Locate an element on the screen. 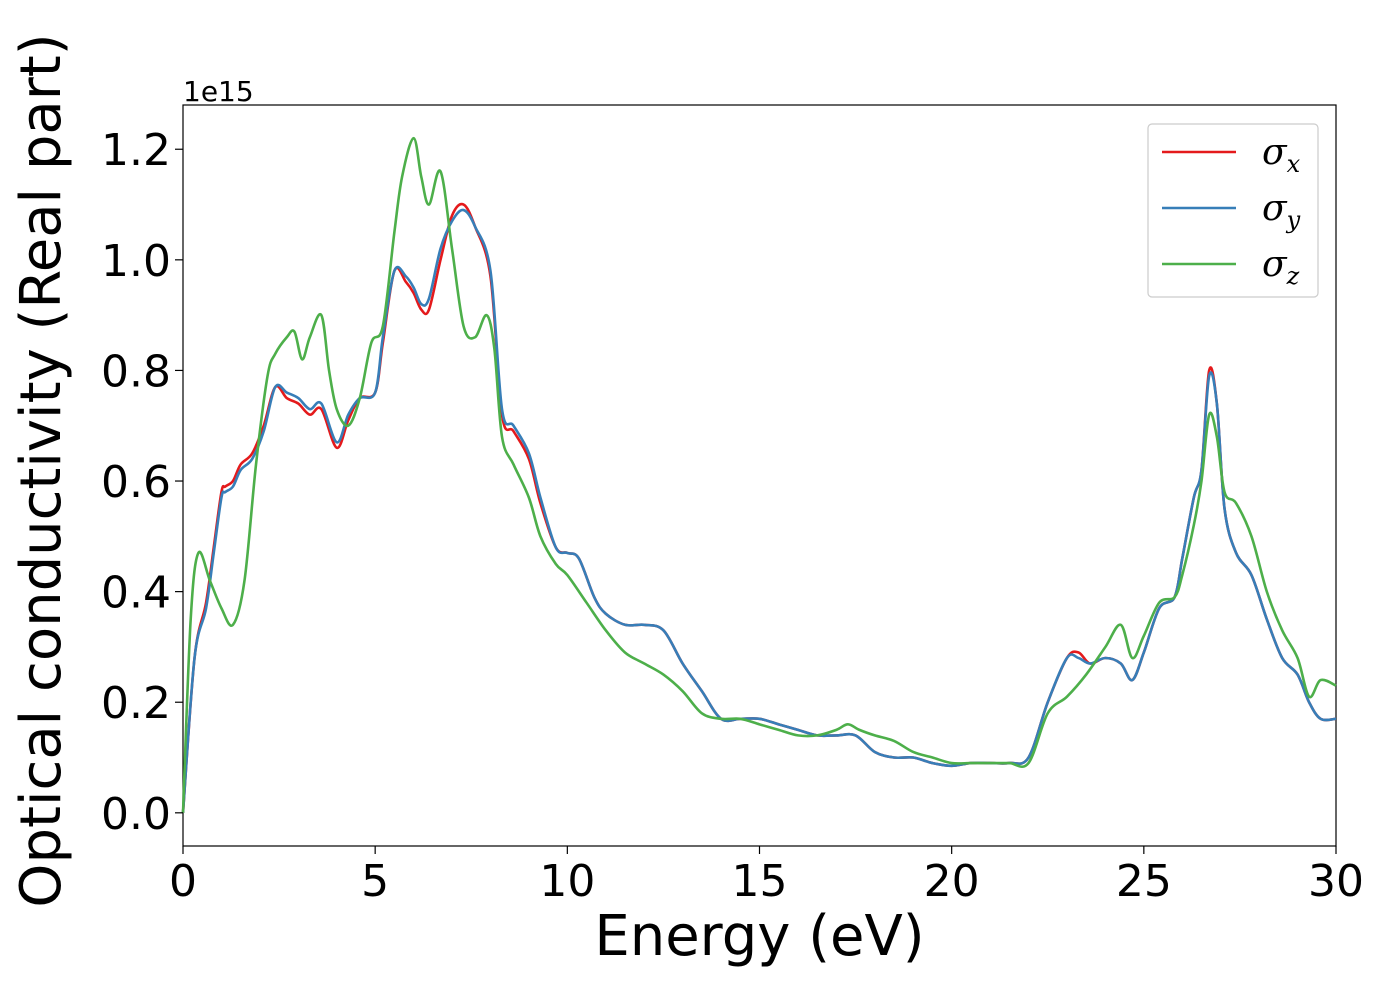 The height and width of the screenshot is (1000, 1400). x-axis-ticks: 0 5 10 15 20 25 30 is located at coordinates (766, 876).